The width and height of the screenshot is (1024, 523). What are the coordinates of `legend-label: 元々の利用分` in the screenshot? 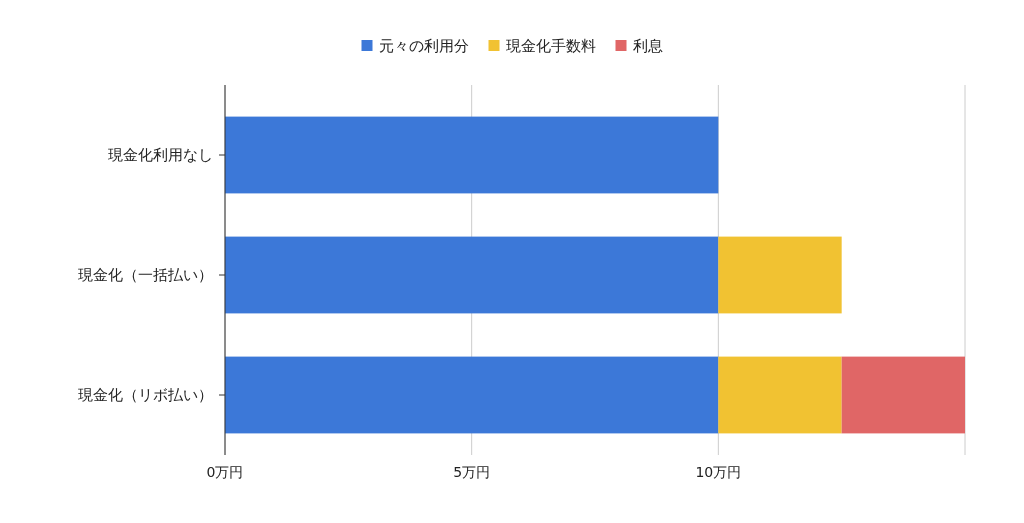 It's located at (423, 46).